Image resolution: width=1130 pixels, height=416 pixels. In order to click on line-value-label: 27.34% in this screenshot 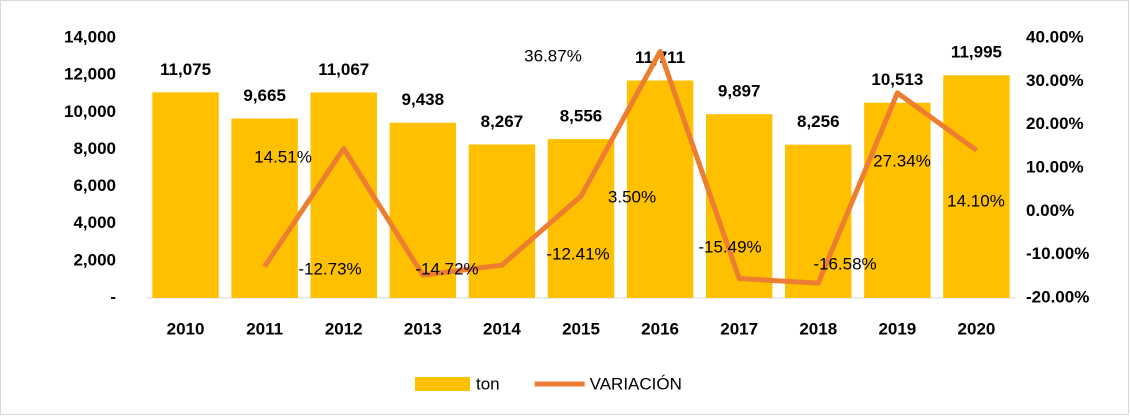, I will do `click(902, 160)`.